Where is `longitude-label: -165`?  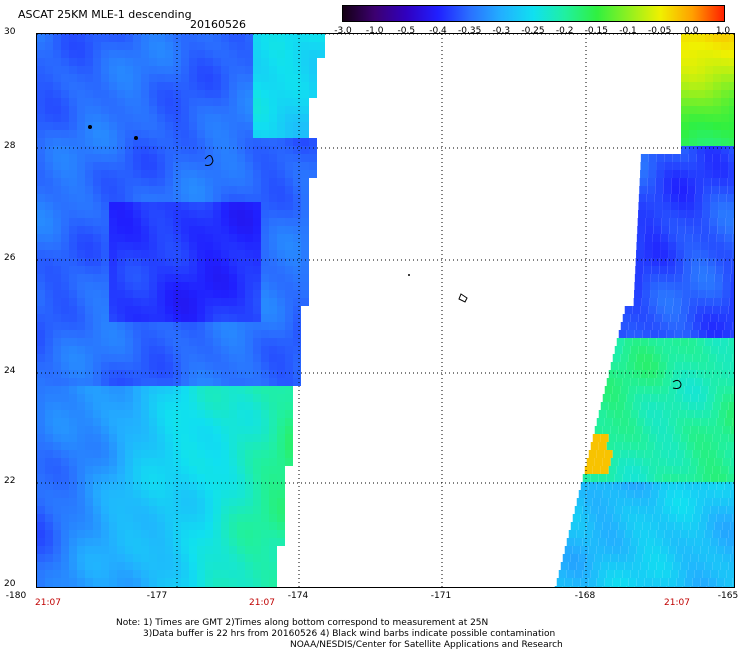
longitude-label: -165 is located at coordinates (728, 596).